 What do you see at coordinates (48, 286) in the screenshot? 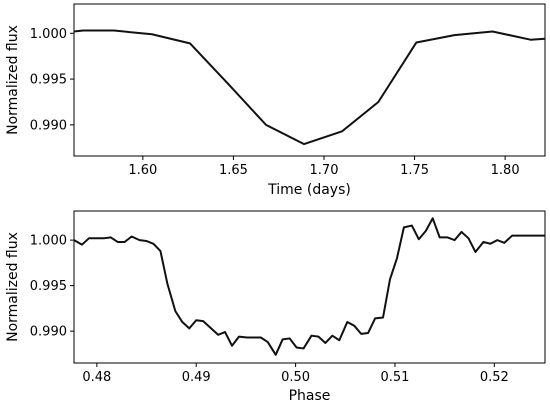
I see `phase-chart-y-tick-label: 0.995` at bounding box center [48, 286].